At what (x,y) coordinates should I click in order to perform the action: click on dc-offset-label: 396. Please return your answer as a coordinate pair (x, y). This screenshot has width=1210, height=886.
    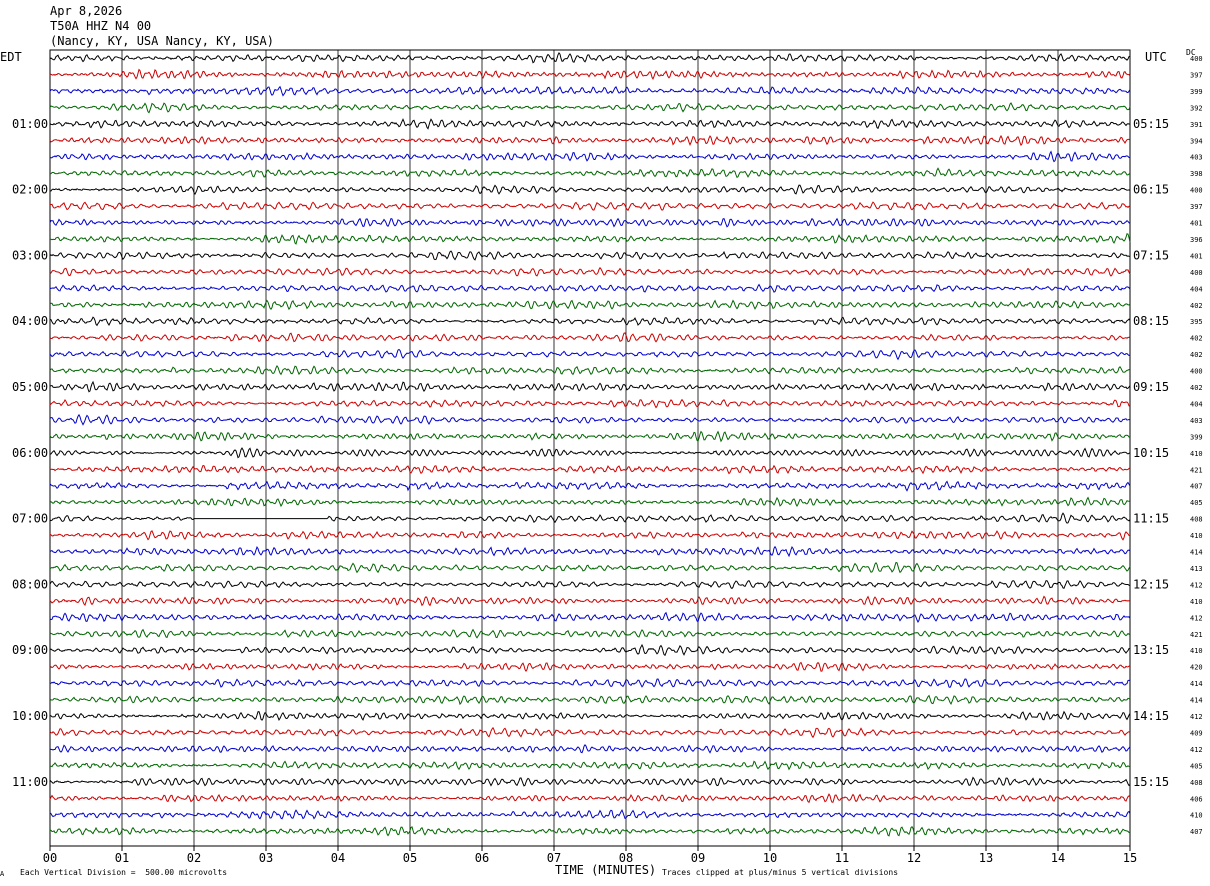
    Looking at the image, I should click on (1196, 240).